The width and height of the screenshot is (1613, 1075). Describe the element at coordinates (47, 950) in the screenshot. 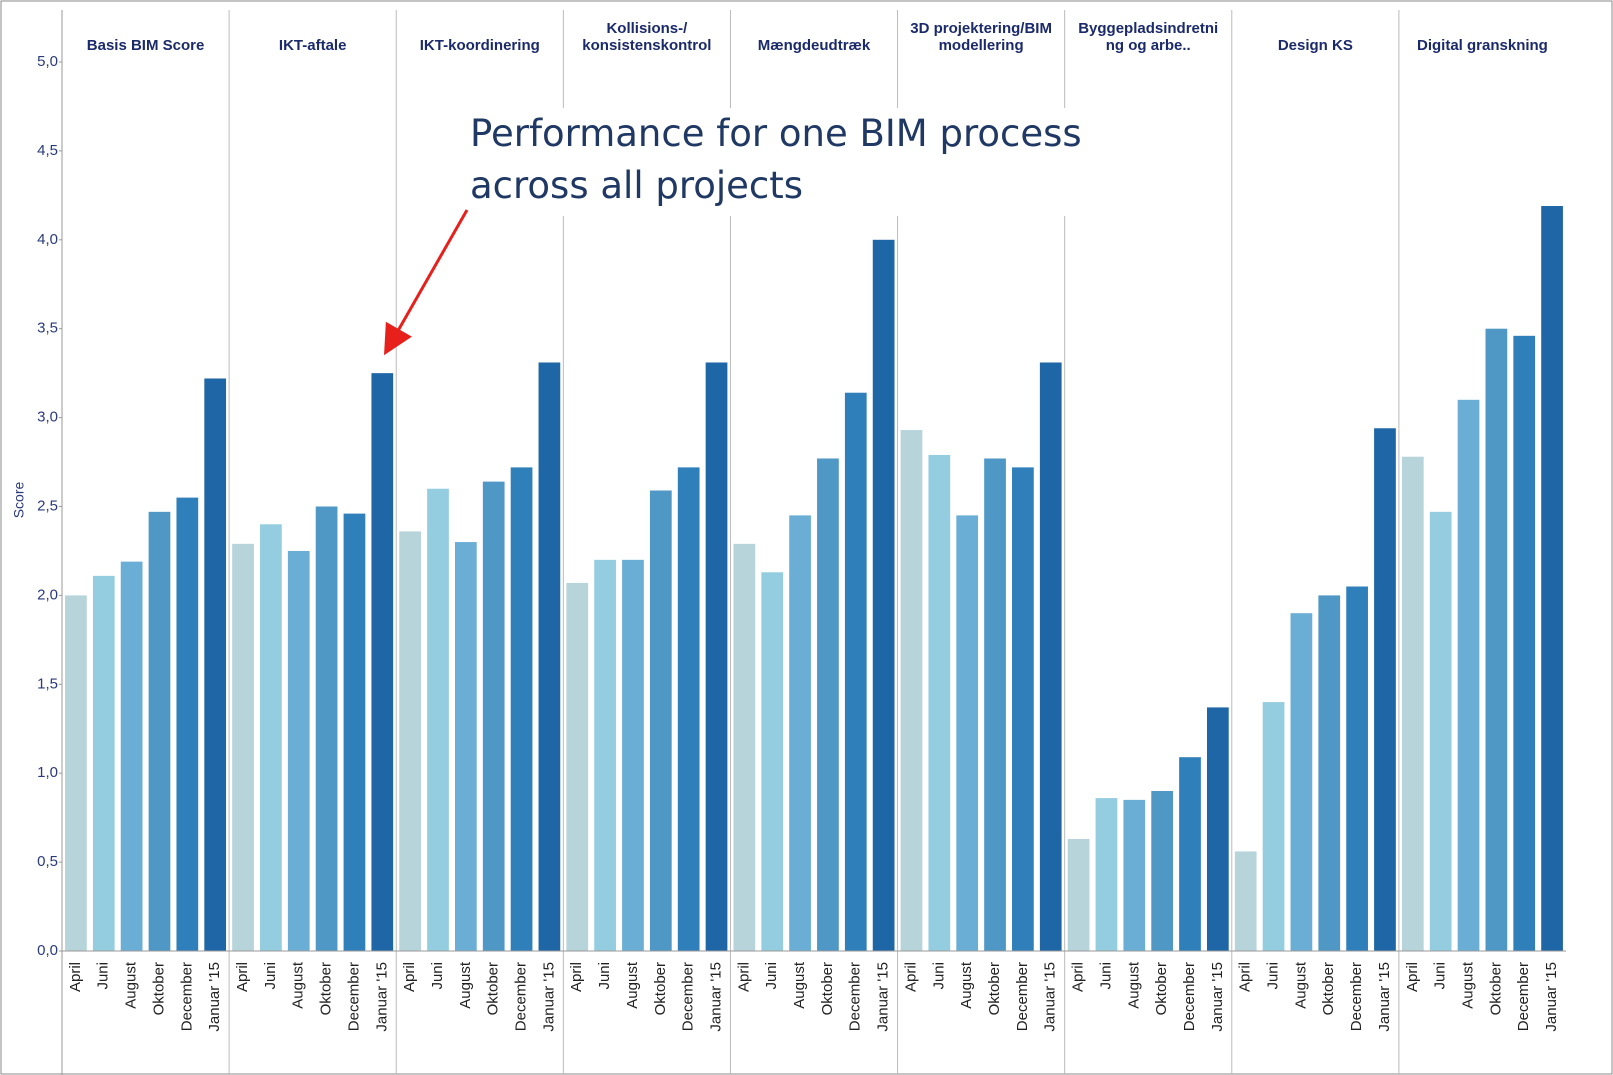

I see `y-tick-label: 0,0` at that location.